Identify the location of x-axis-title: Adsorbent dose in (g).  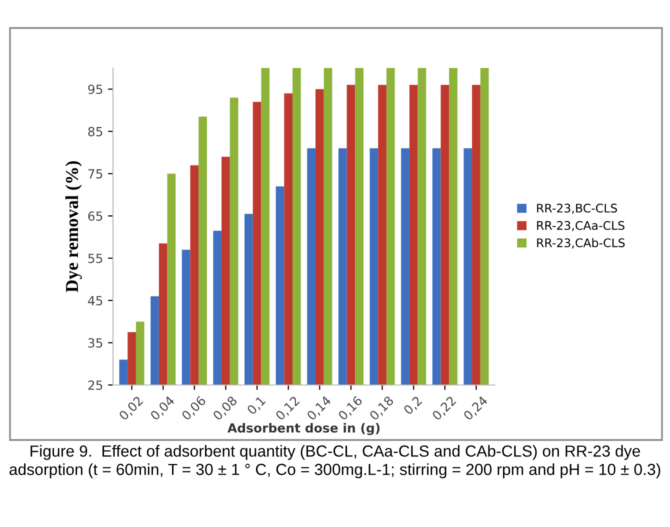
(303, 429).